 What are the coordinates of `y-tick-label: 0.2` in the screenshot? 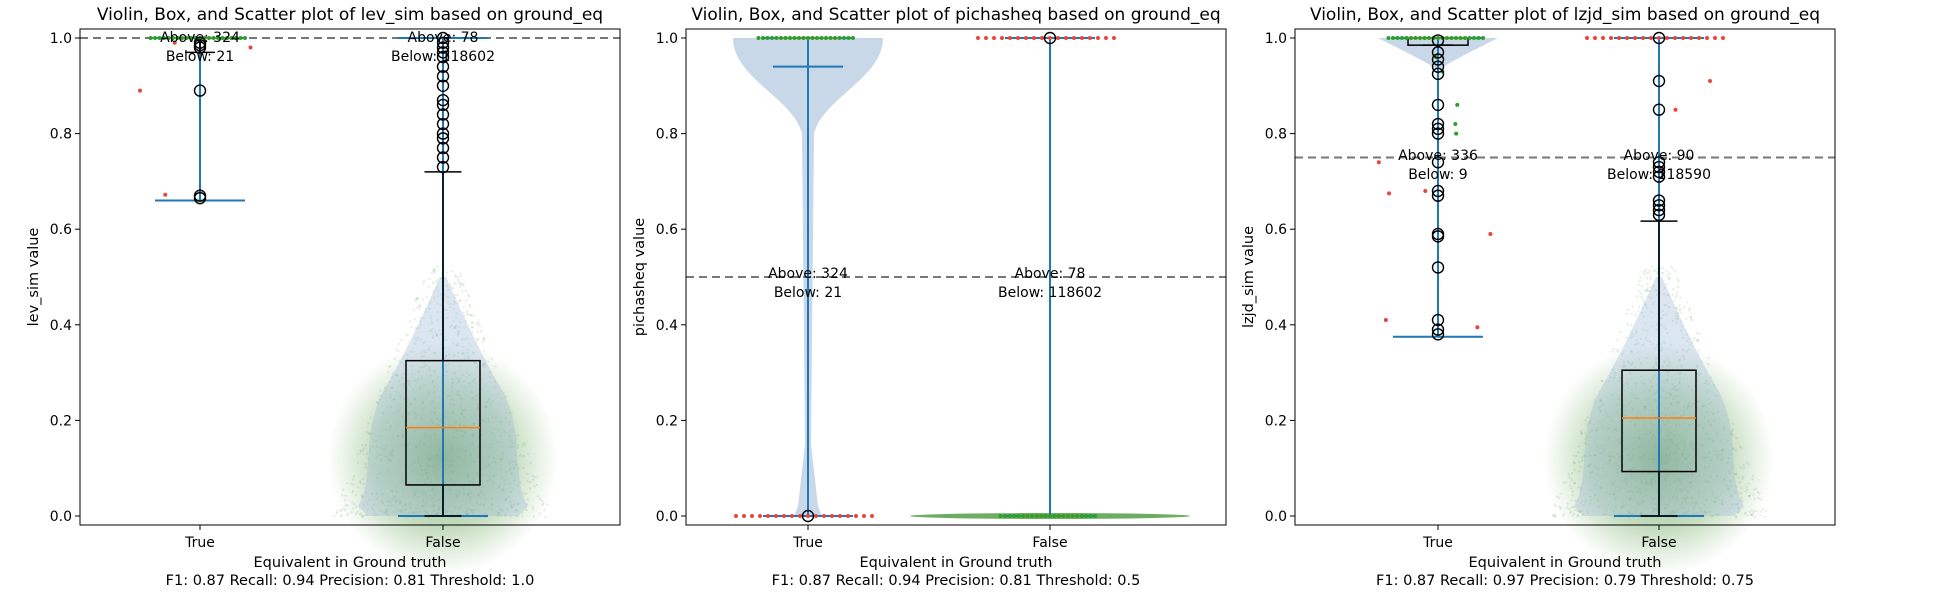 It's located at (1276, 421).